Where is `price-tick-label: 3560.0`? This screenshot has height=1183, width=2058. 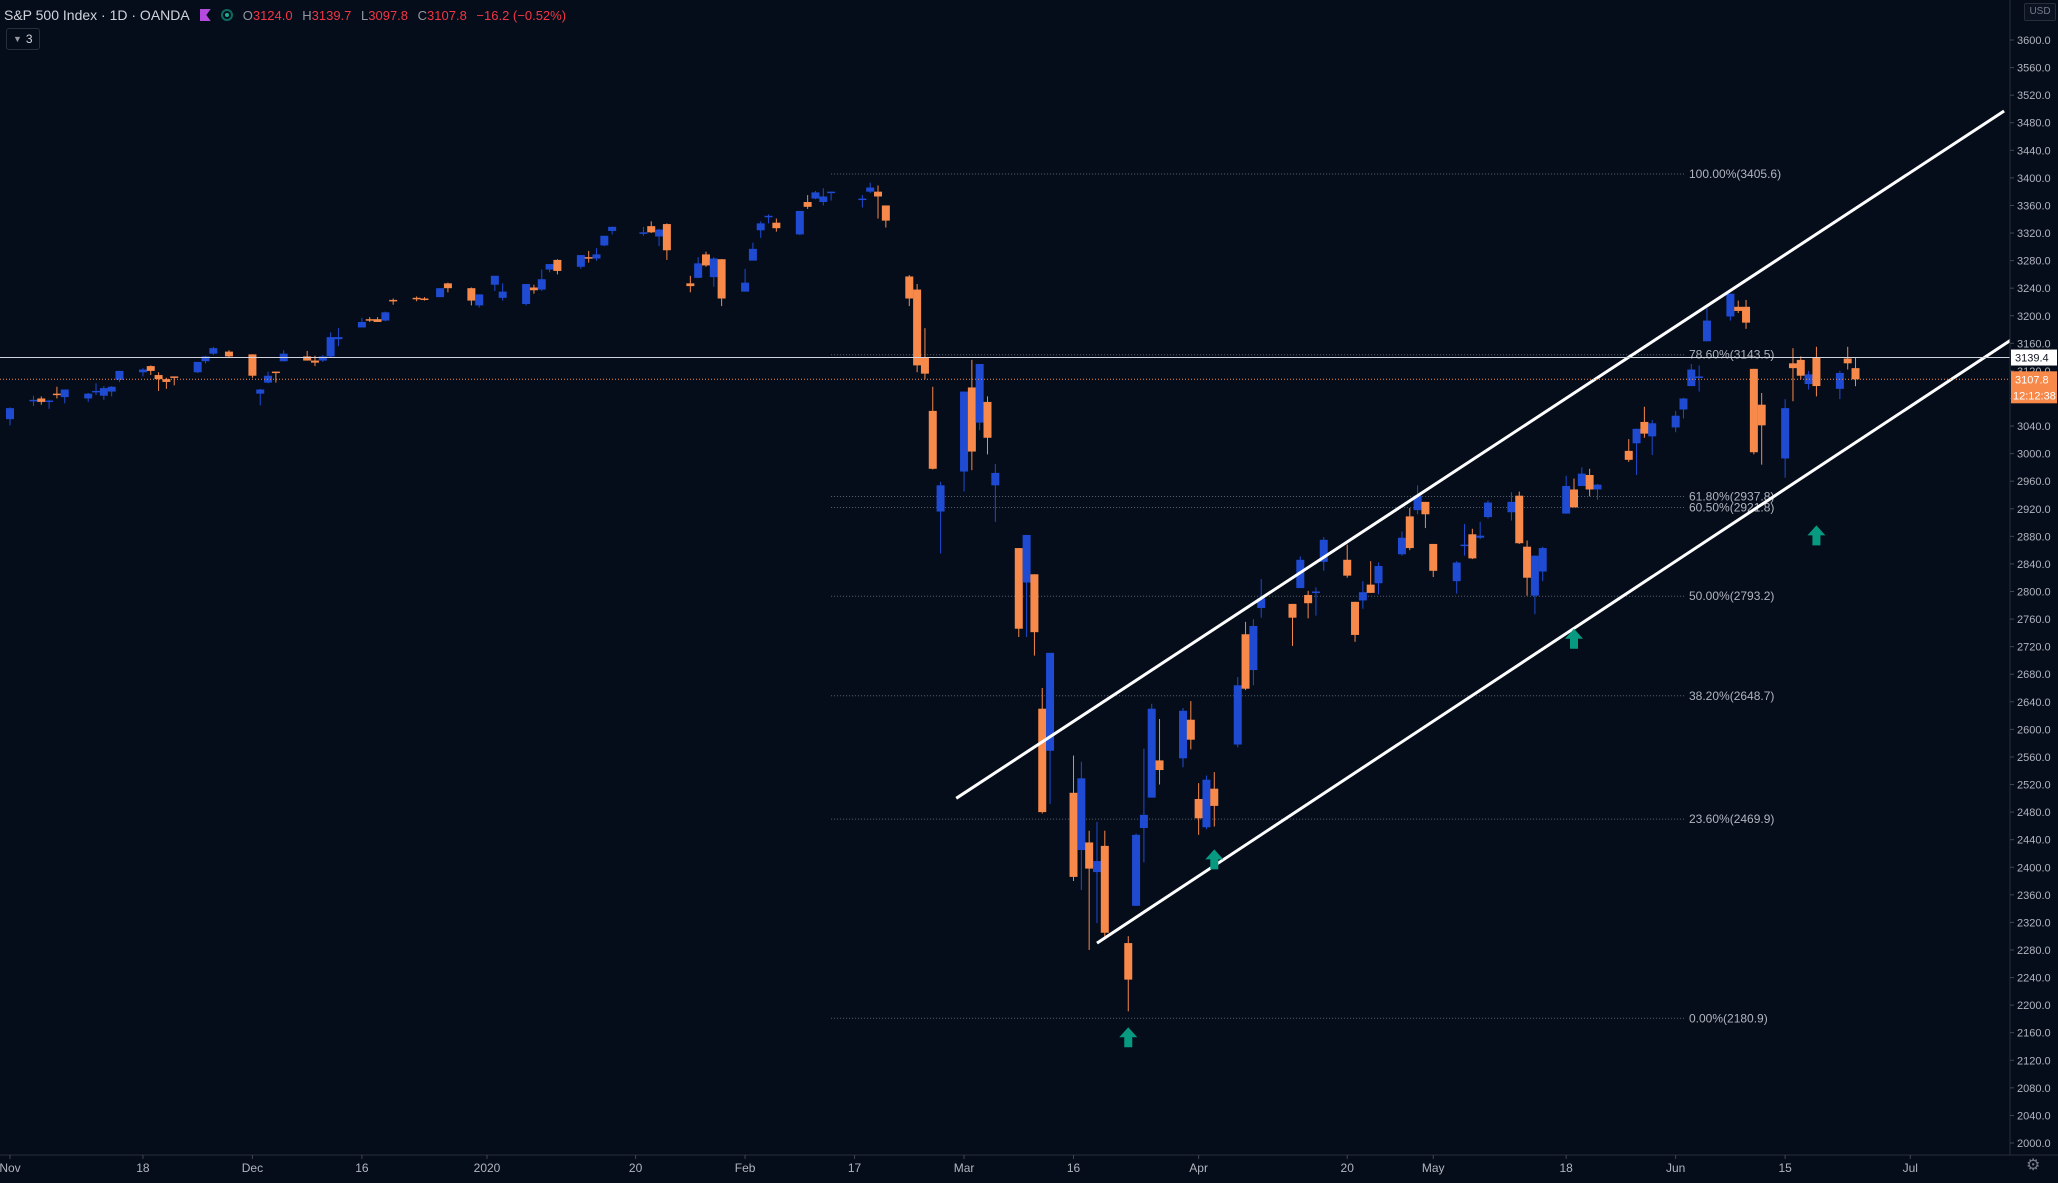
price-tick-label: 3560.0 is located at coordinates (2034, 69).